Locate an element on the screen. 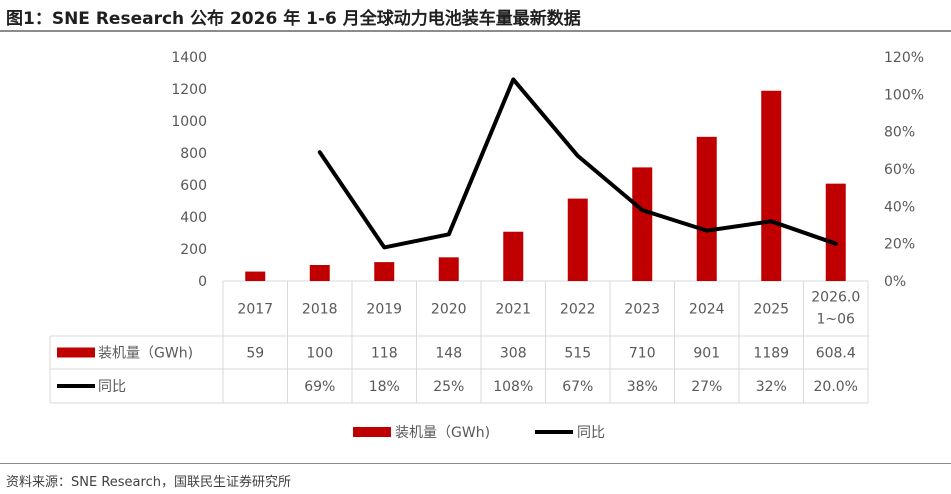  left-axis-tick-label: 0 is located at coordinates (202, 282).